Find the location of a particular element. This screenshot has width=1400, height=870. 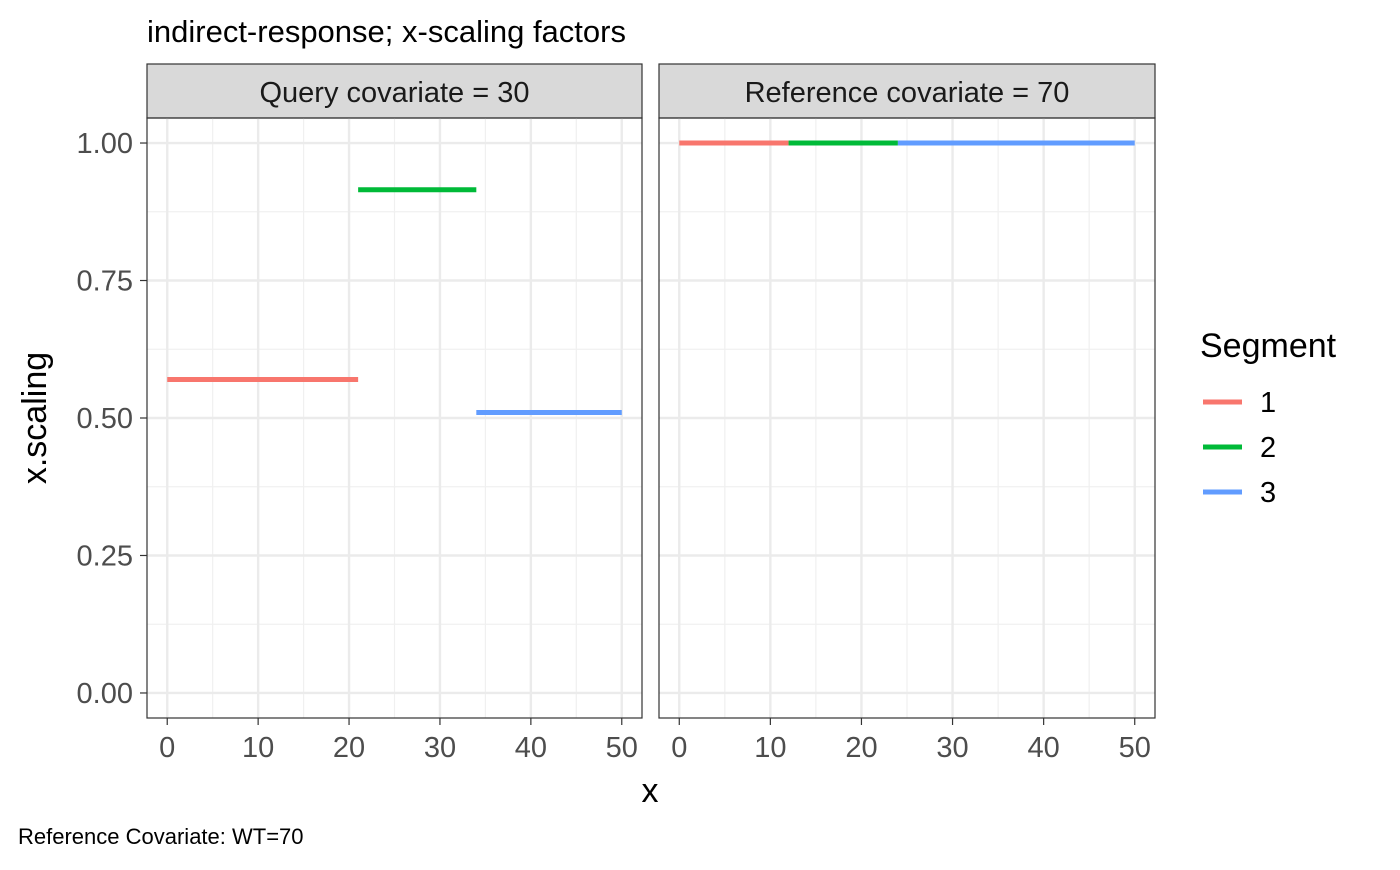

y-tick-label: 1.00 is located at coordinates (105, 144).